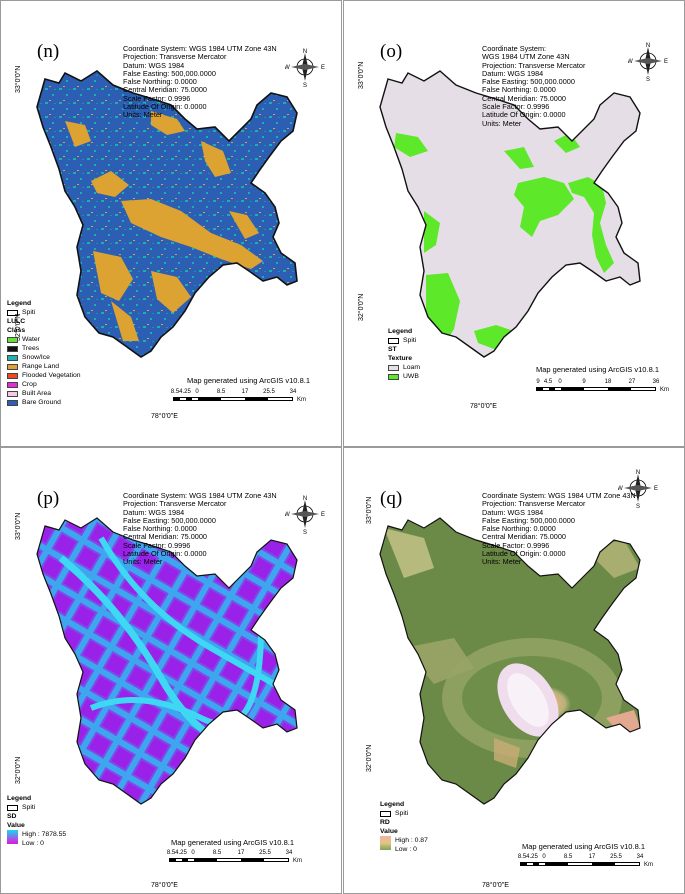 The width and height of the screenshot is (685, 894). Describe the element at coordinates (510, 214) in the screenshot. I see `soil-texture-map` at that location.